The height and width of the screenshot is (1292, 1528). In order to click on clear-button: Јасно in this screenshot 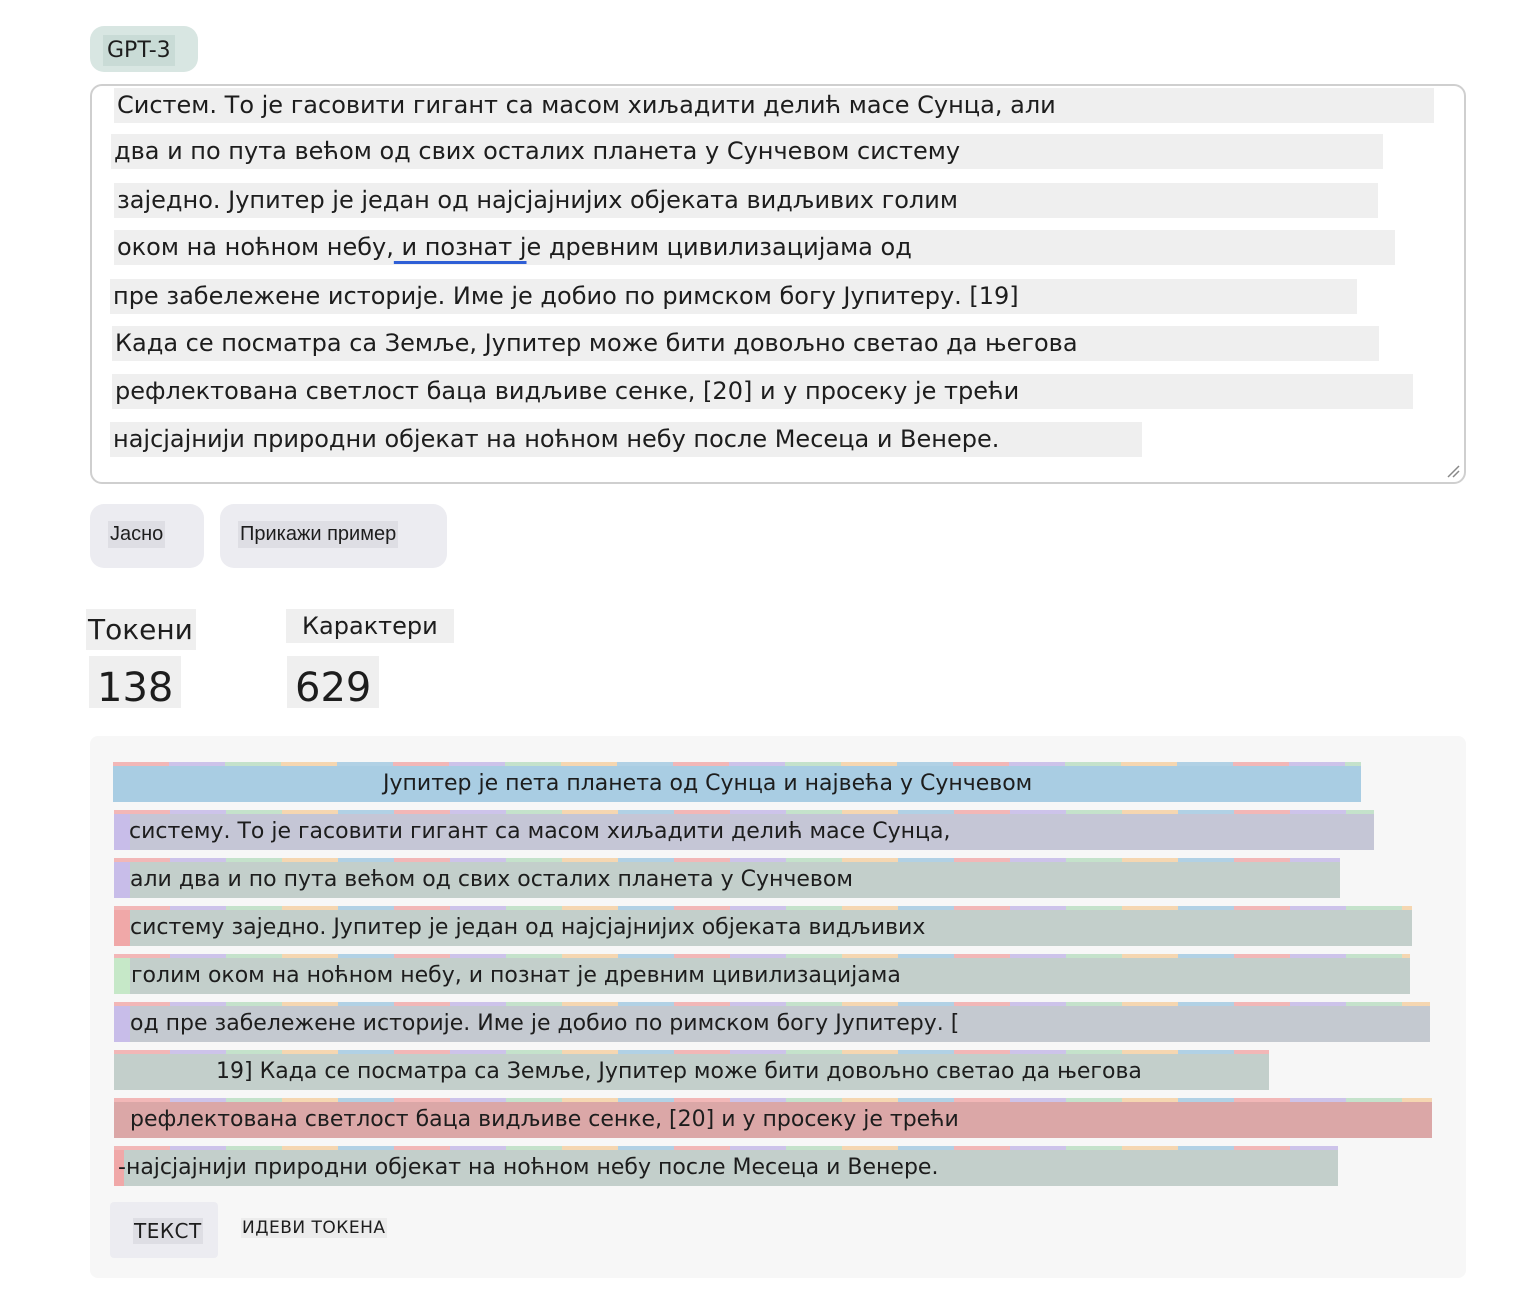, I will do `click(147, 536)`.